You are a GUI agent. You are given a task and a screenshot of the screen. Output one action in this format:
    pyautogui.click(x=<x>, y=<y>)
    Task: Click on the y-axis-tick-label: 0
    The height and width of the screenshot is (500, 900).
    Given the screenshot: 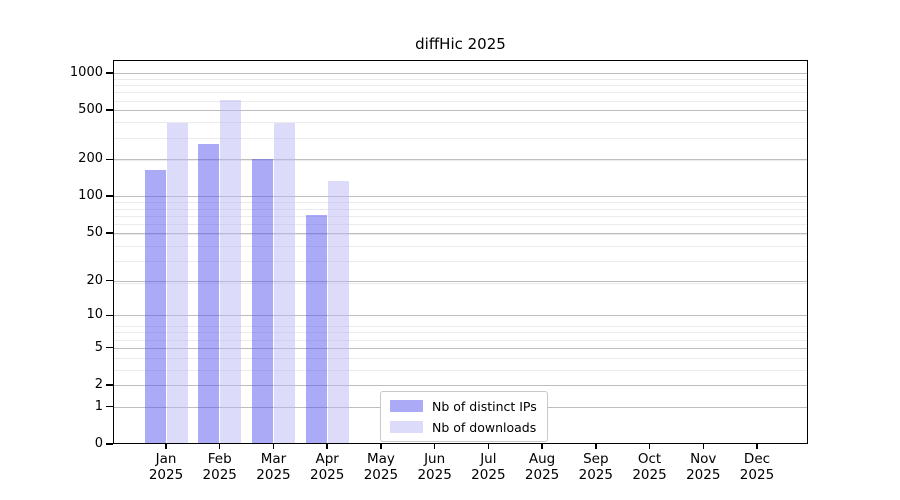 What is the action you would take?
    pyautogui.click(x=98, y=443)
    